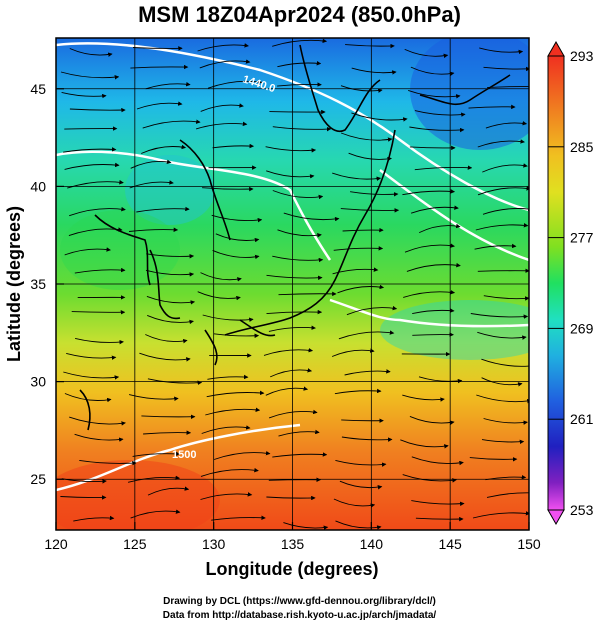 The image size is (599, 625). What do you see at coordinates (582, 56) in the screenshot?
I see `colorbar-tick-label: 293` at bounding box center [582, 56].